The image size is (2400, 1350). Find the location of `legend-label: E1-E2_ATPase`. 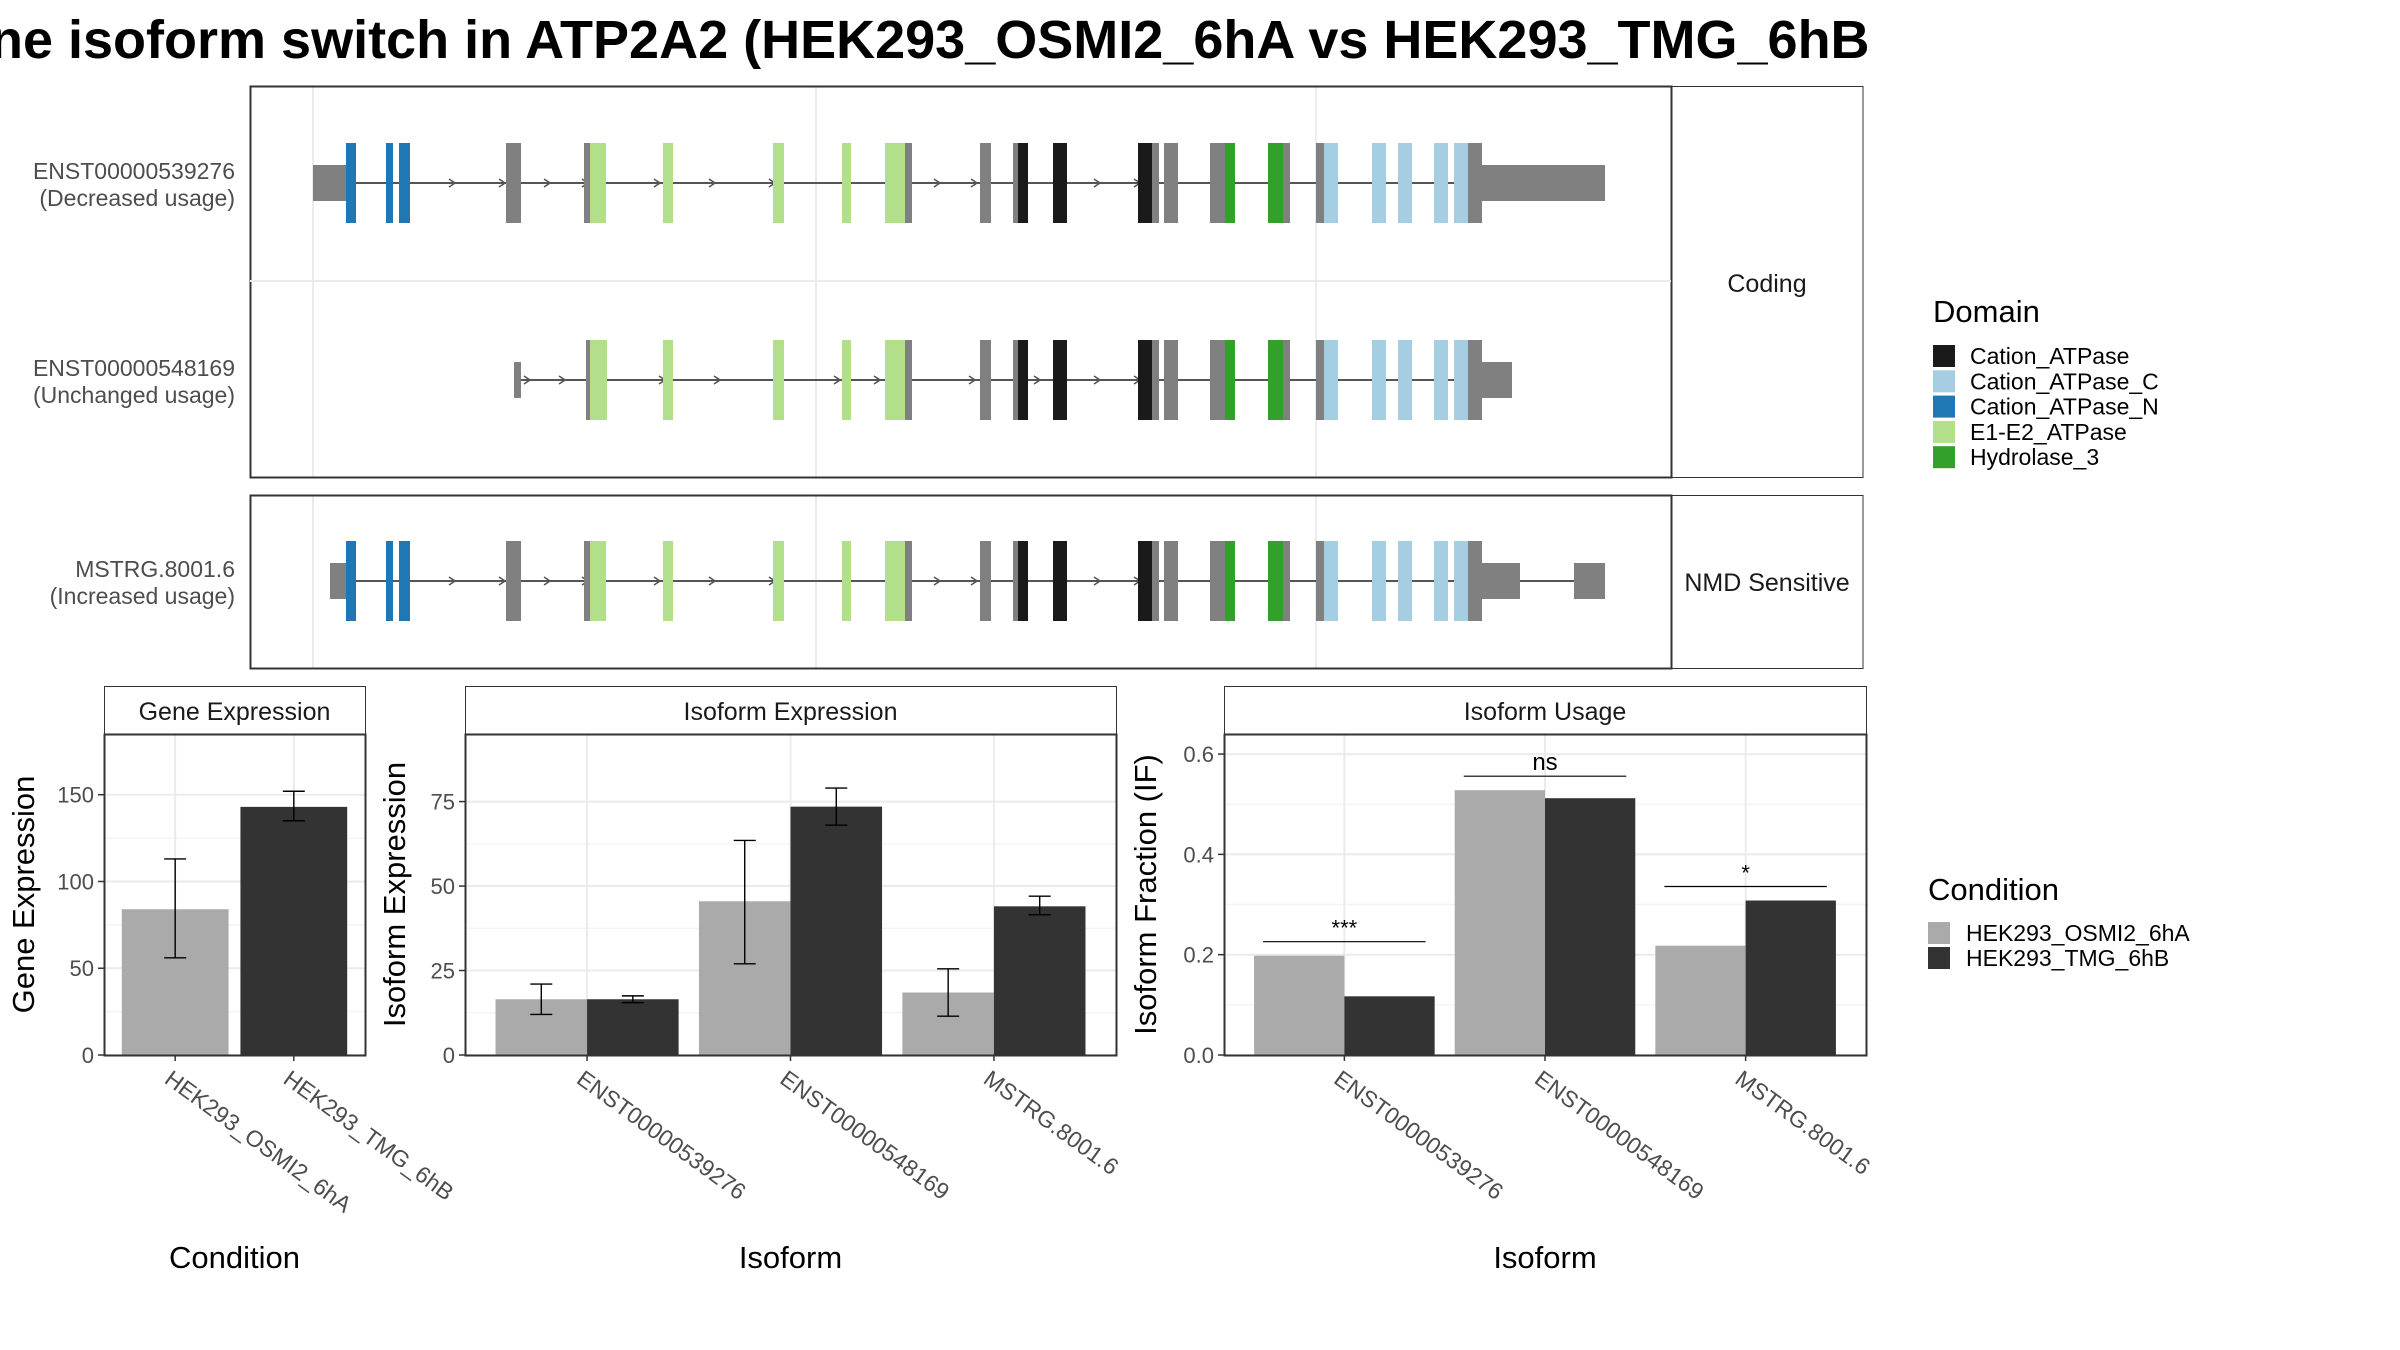

legend-label: E1-E2_ATPase is located at coordinates (2048, 432).